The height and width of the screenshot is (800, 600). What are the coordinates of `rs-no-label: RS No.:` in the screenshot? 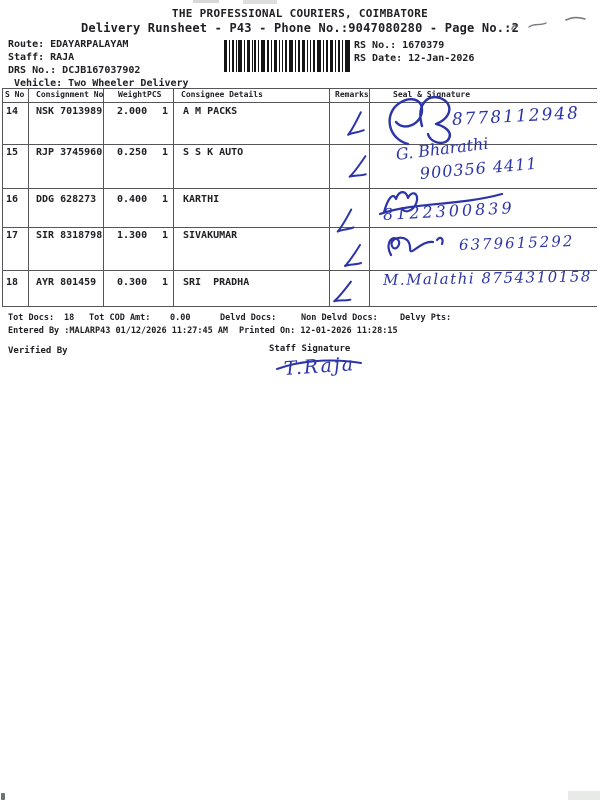 It's located at (375, 45).